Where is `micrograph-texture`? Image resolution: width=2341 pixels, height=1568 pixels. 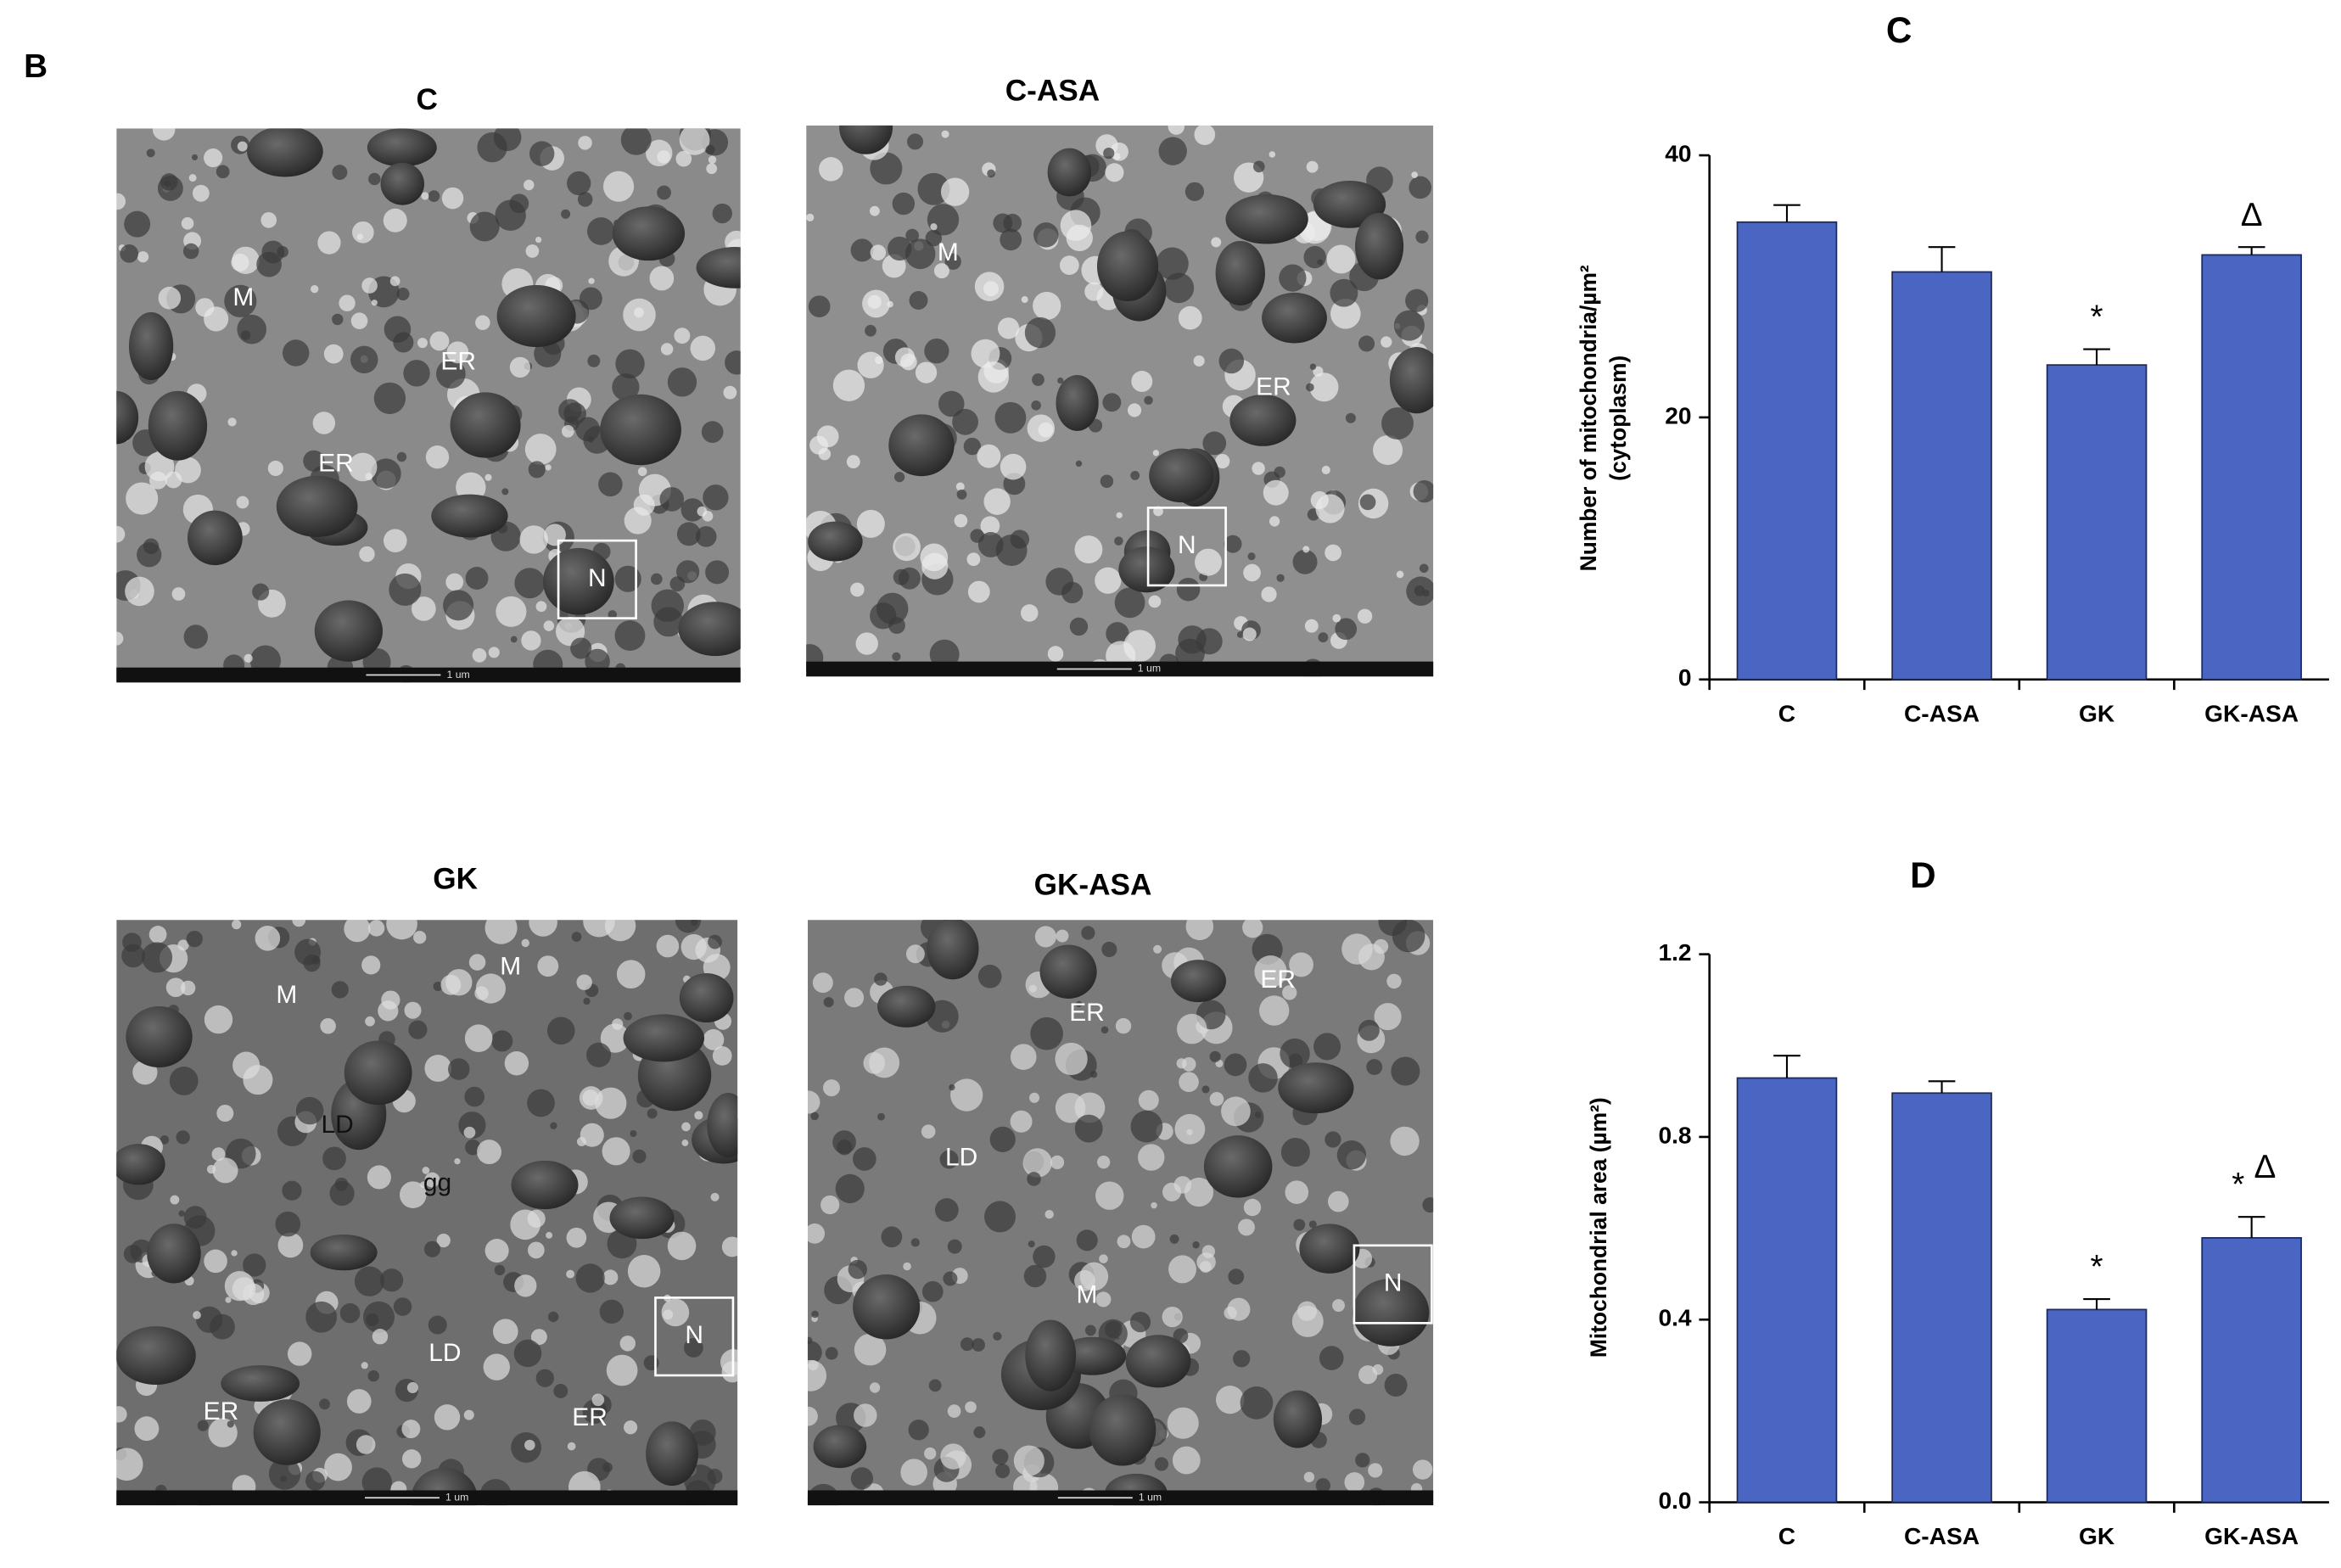
micrograph-texture is located at coordinates (428, 405).